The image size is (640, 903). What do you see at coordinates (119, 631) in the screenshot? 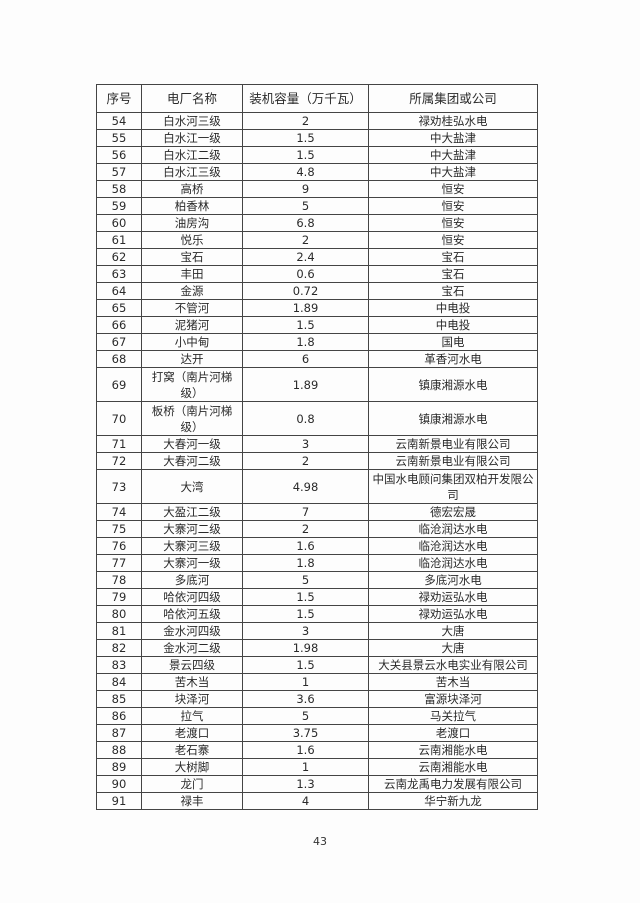
I see `cell-index: 81` at bounding box center [119, 631].